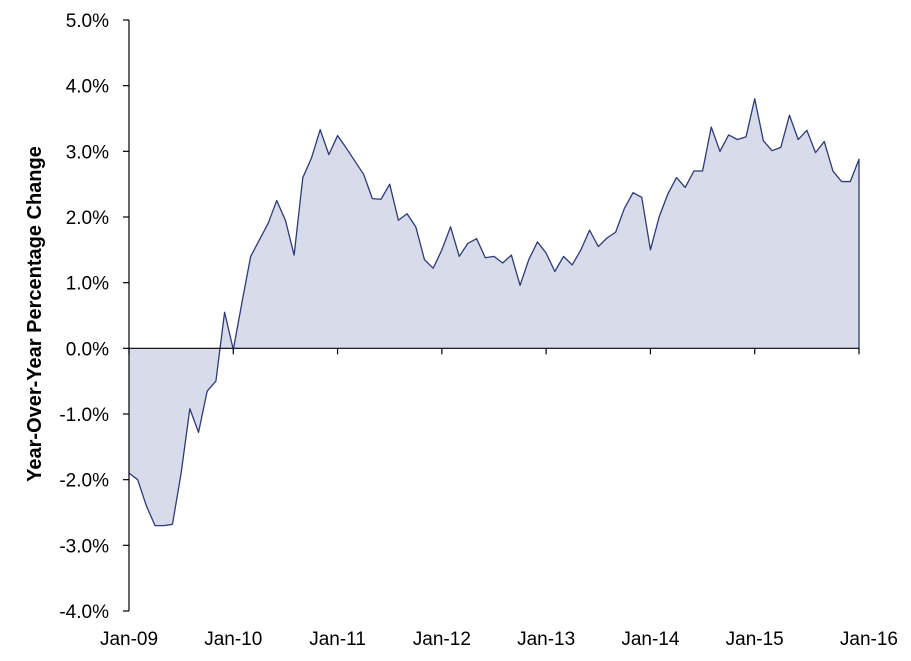  Describe the element at coordinates (442, 639) in the screenshot. I see `x-tick-label: Jan-12` at that location.